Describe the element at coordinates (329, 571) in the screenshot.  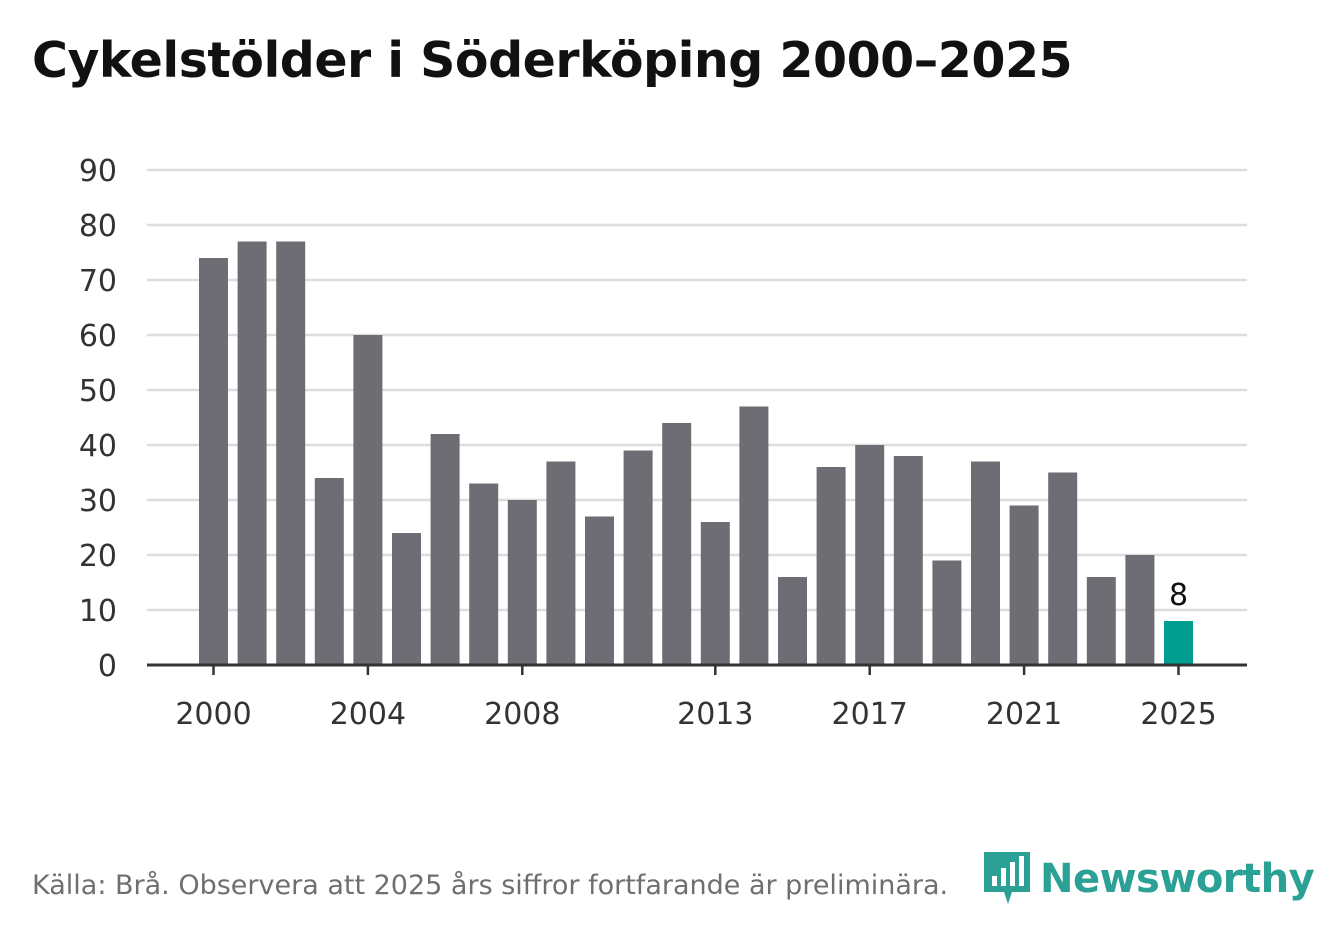
I see `bar-2003` at that location.